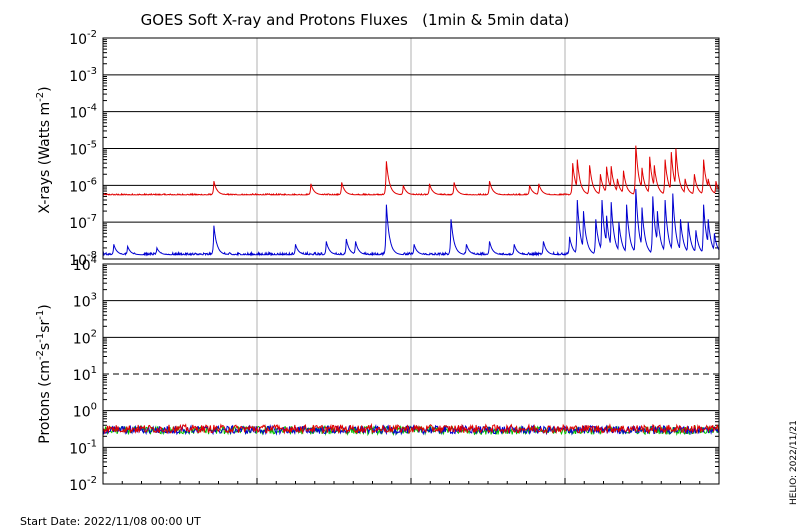  What do you see at coordinates (94, 260) in the screenshot?
I see `tick-exponent: 4` at bounding box center [94, 260].